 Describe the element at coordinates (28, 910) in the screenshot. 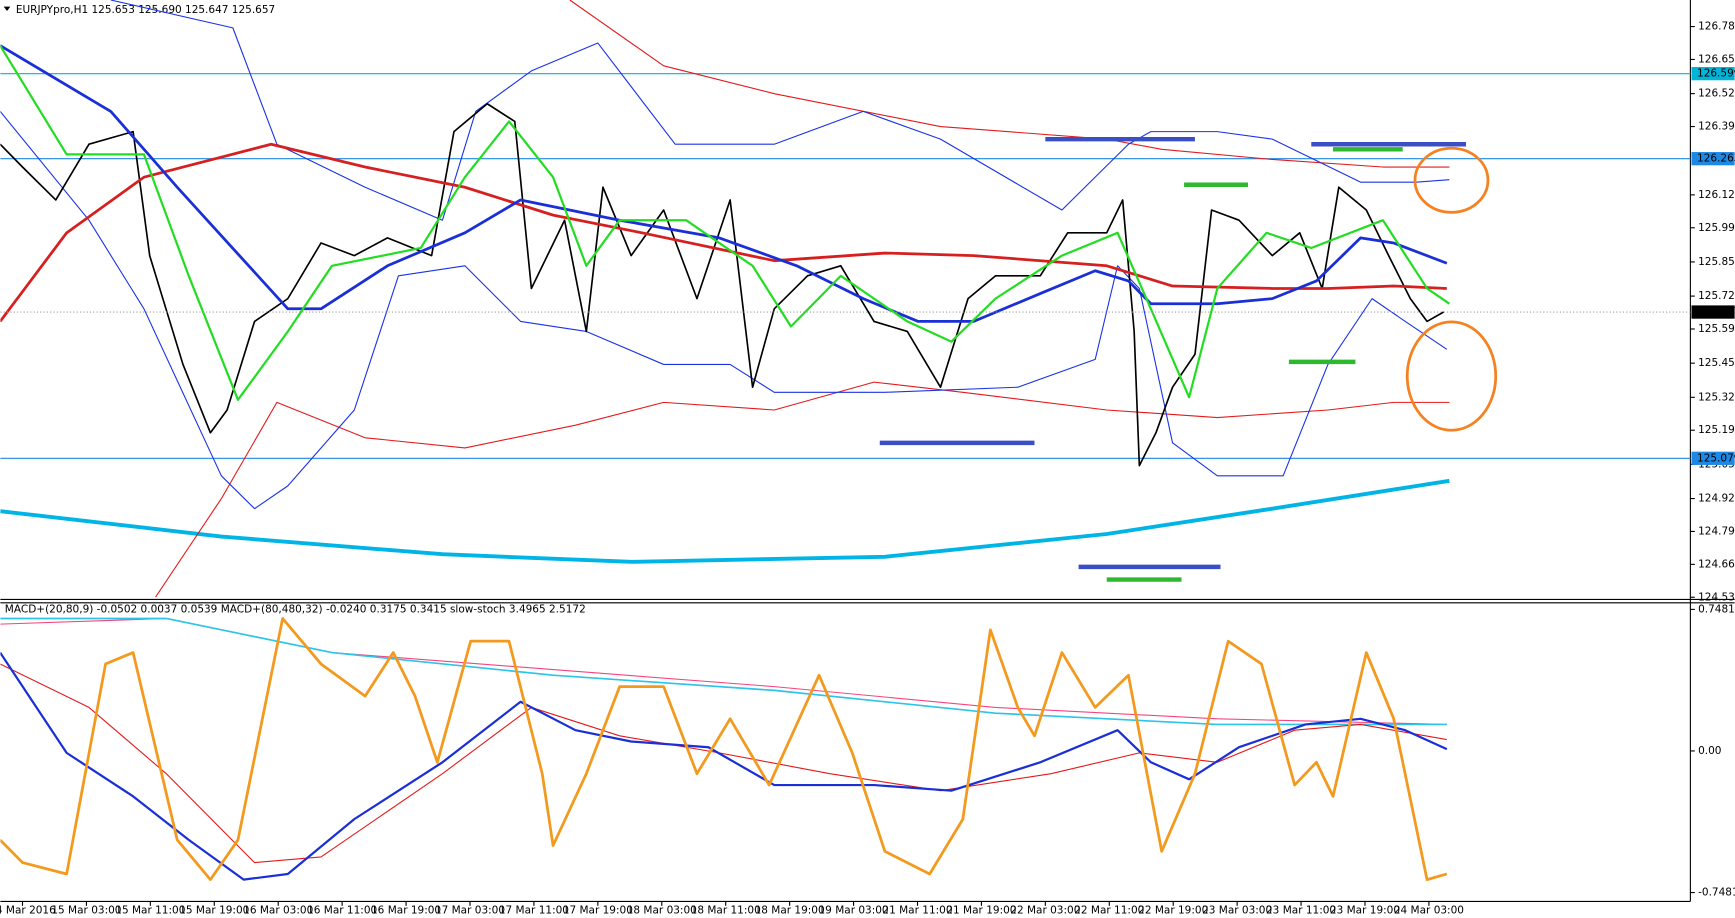

I see `x-tick-label: 14 Mar 2016` at that location.